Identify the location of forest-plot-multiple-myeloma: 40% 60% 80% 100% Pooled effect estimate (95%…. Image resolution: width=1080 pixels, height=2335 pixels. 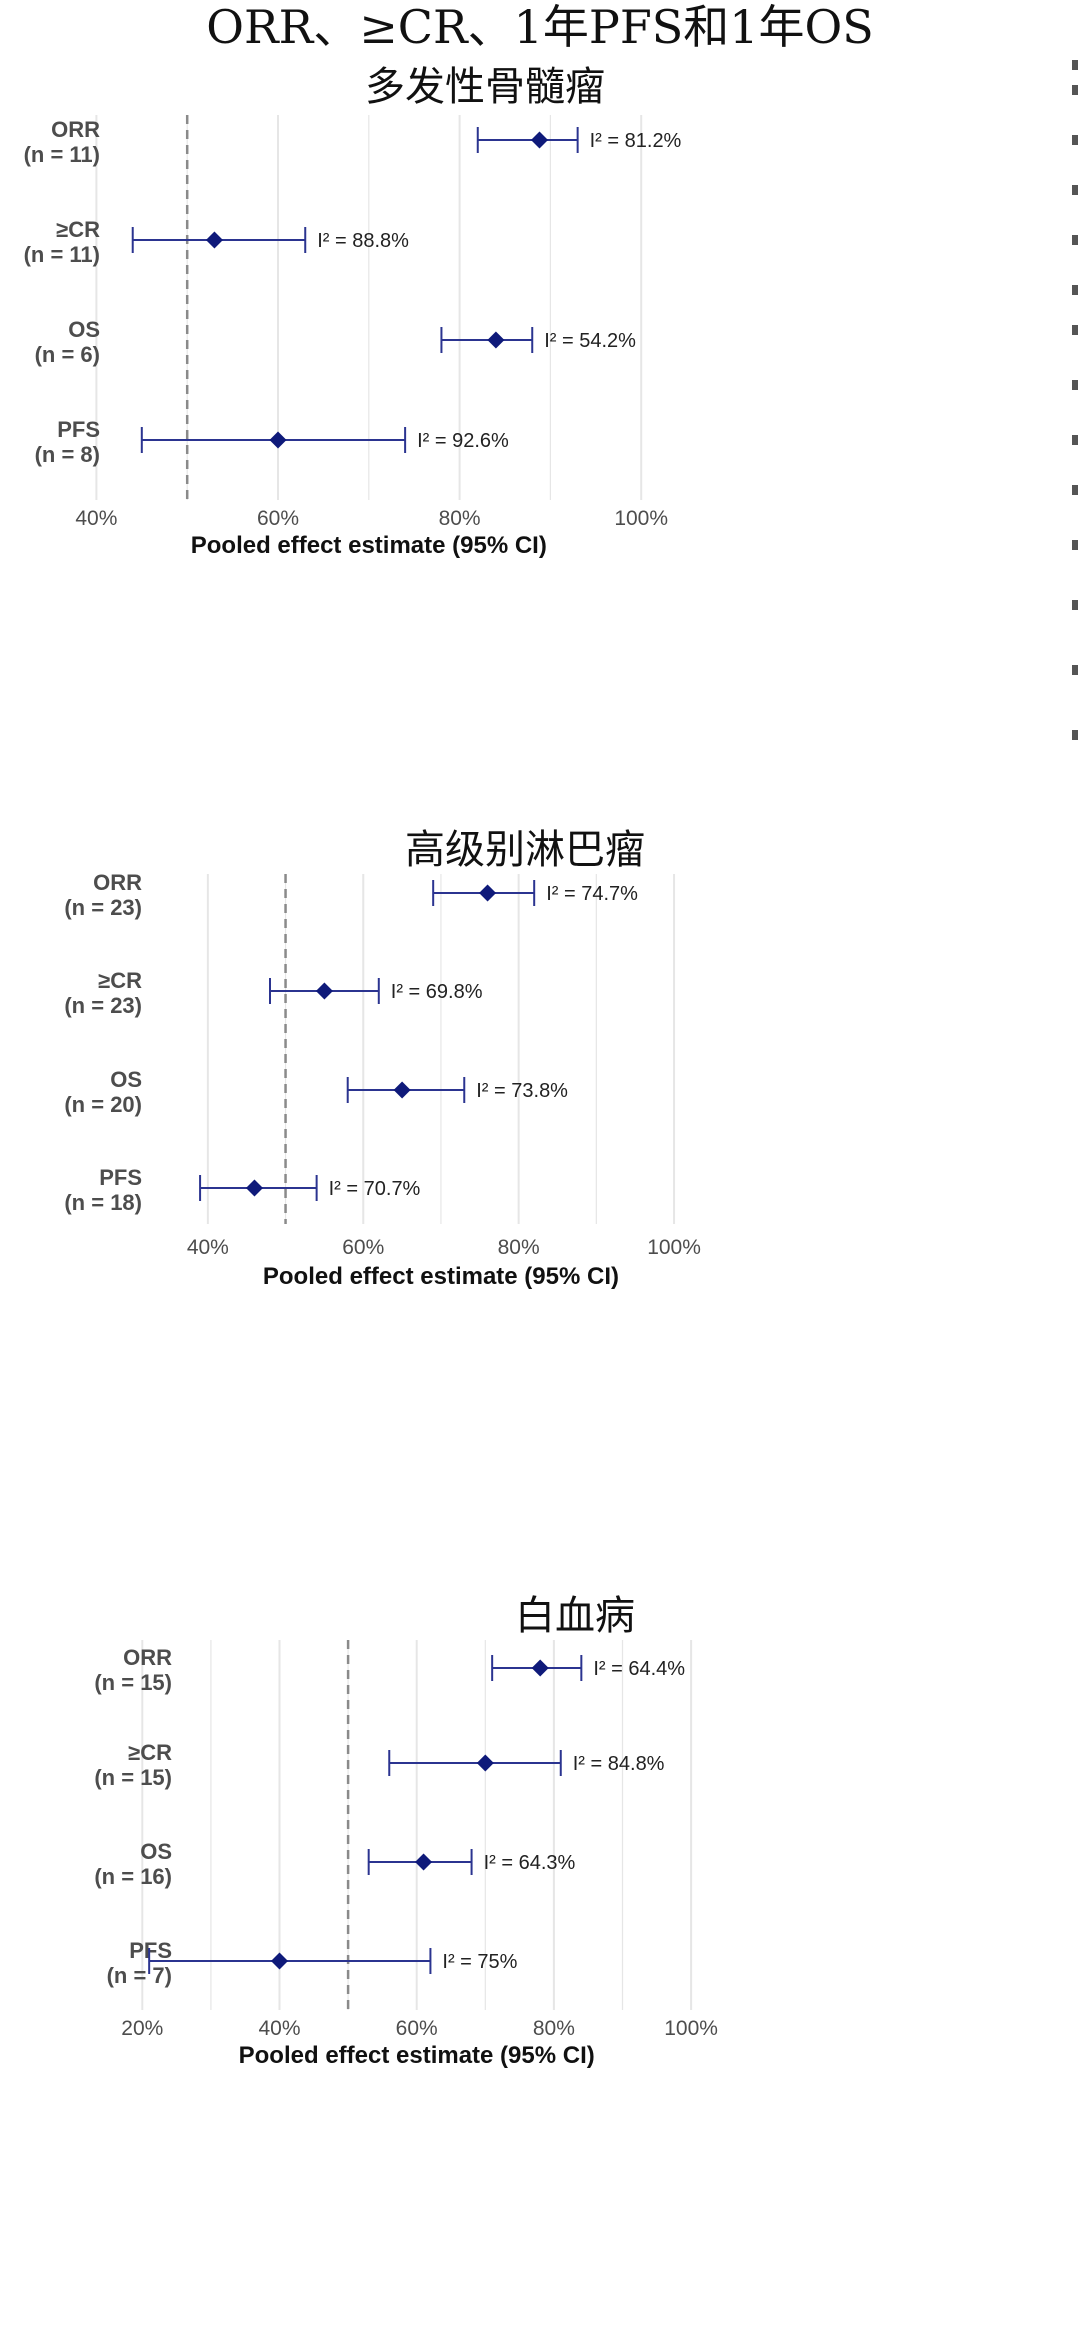
(353, 337).